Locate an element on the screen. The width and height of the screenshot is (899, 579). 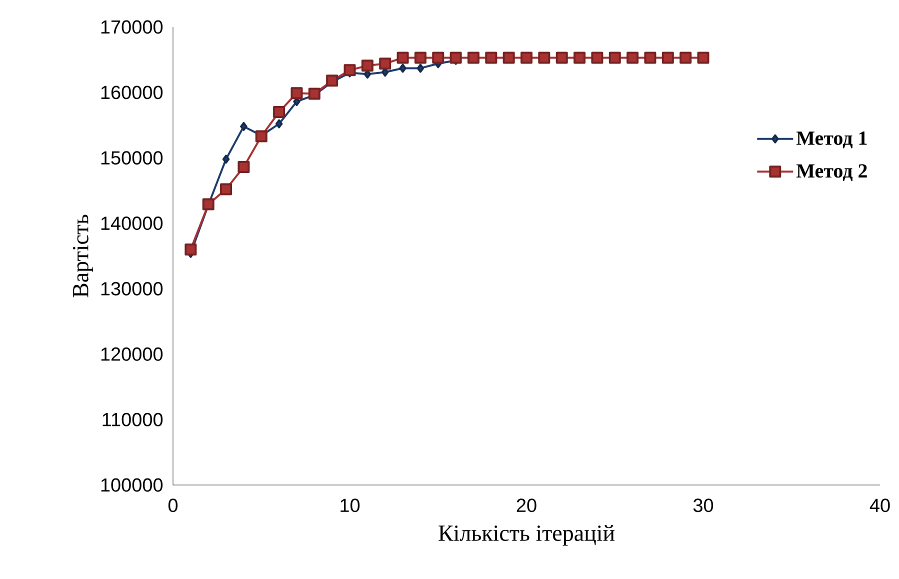
y-tick-label: 150000 is located at coordinates (132, 158).